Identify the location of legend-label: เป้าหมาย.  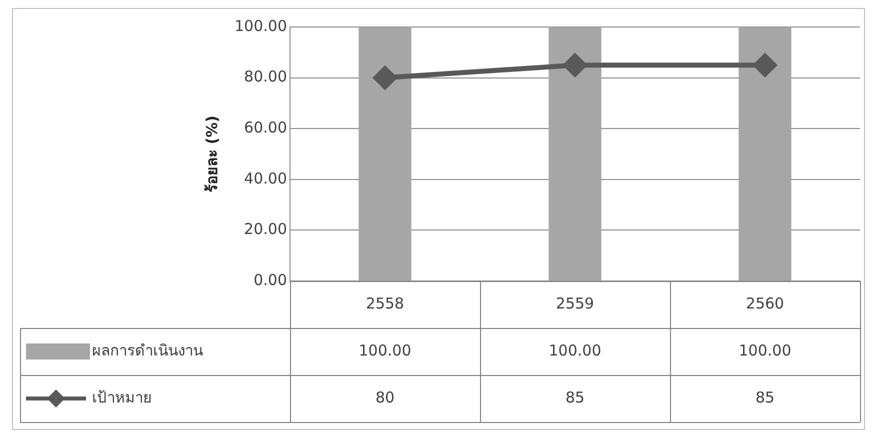
(122, 397).